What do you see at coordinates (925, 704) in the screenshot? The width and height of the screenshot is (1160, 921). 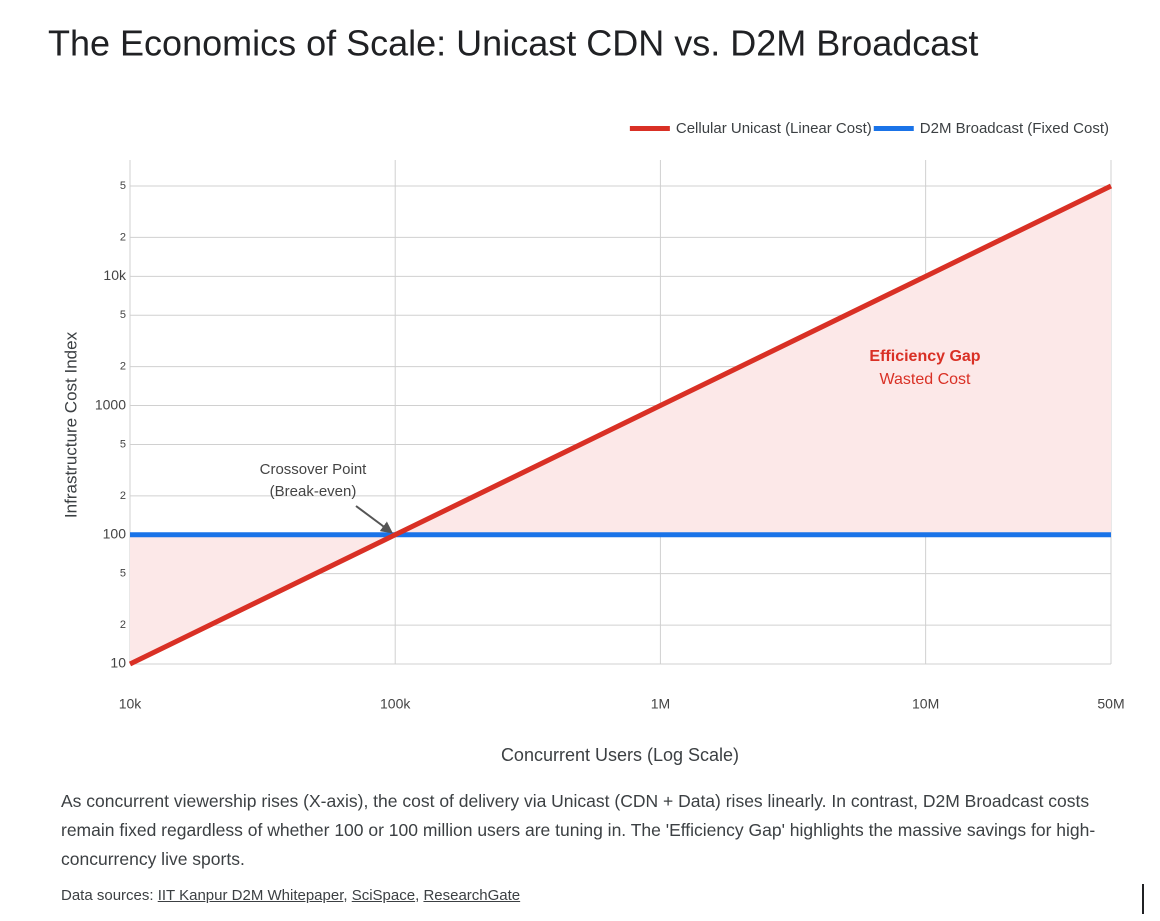 I see `x-tick-label: 10M` at bounding box center [925, 704].